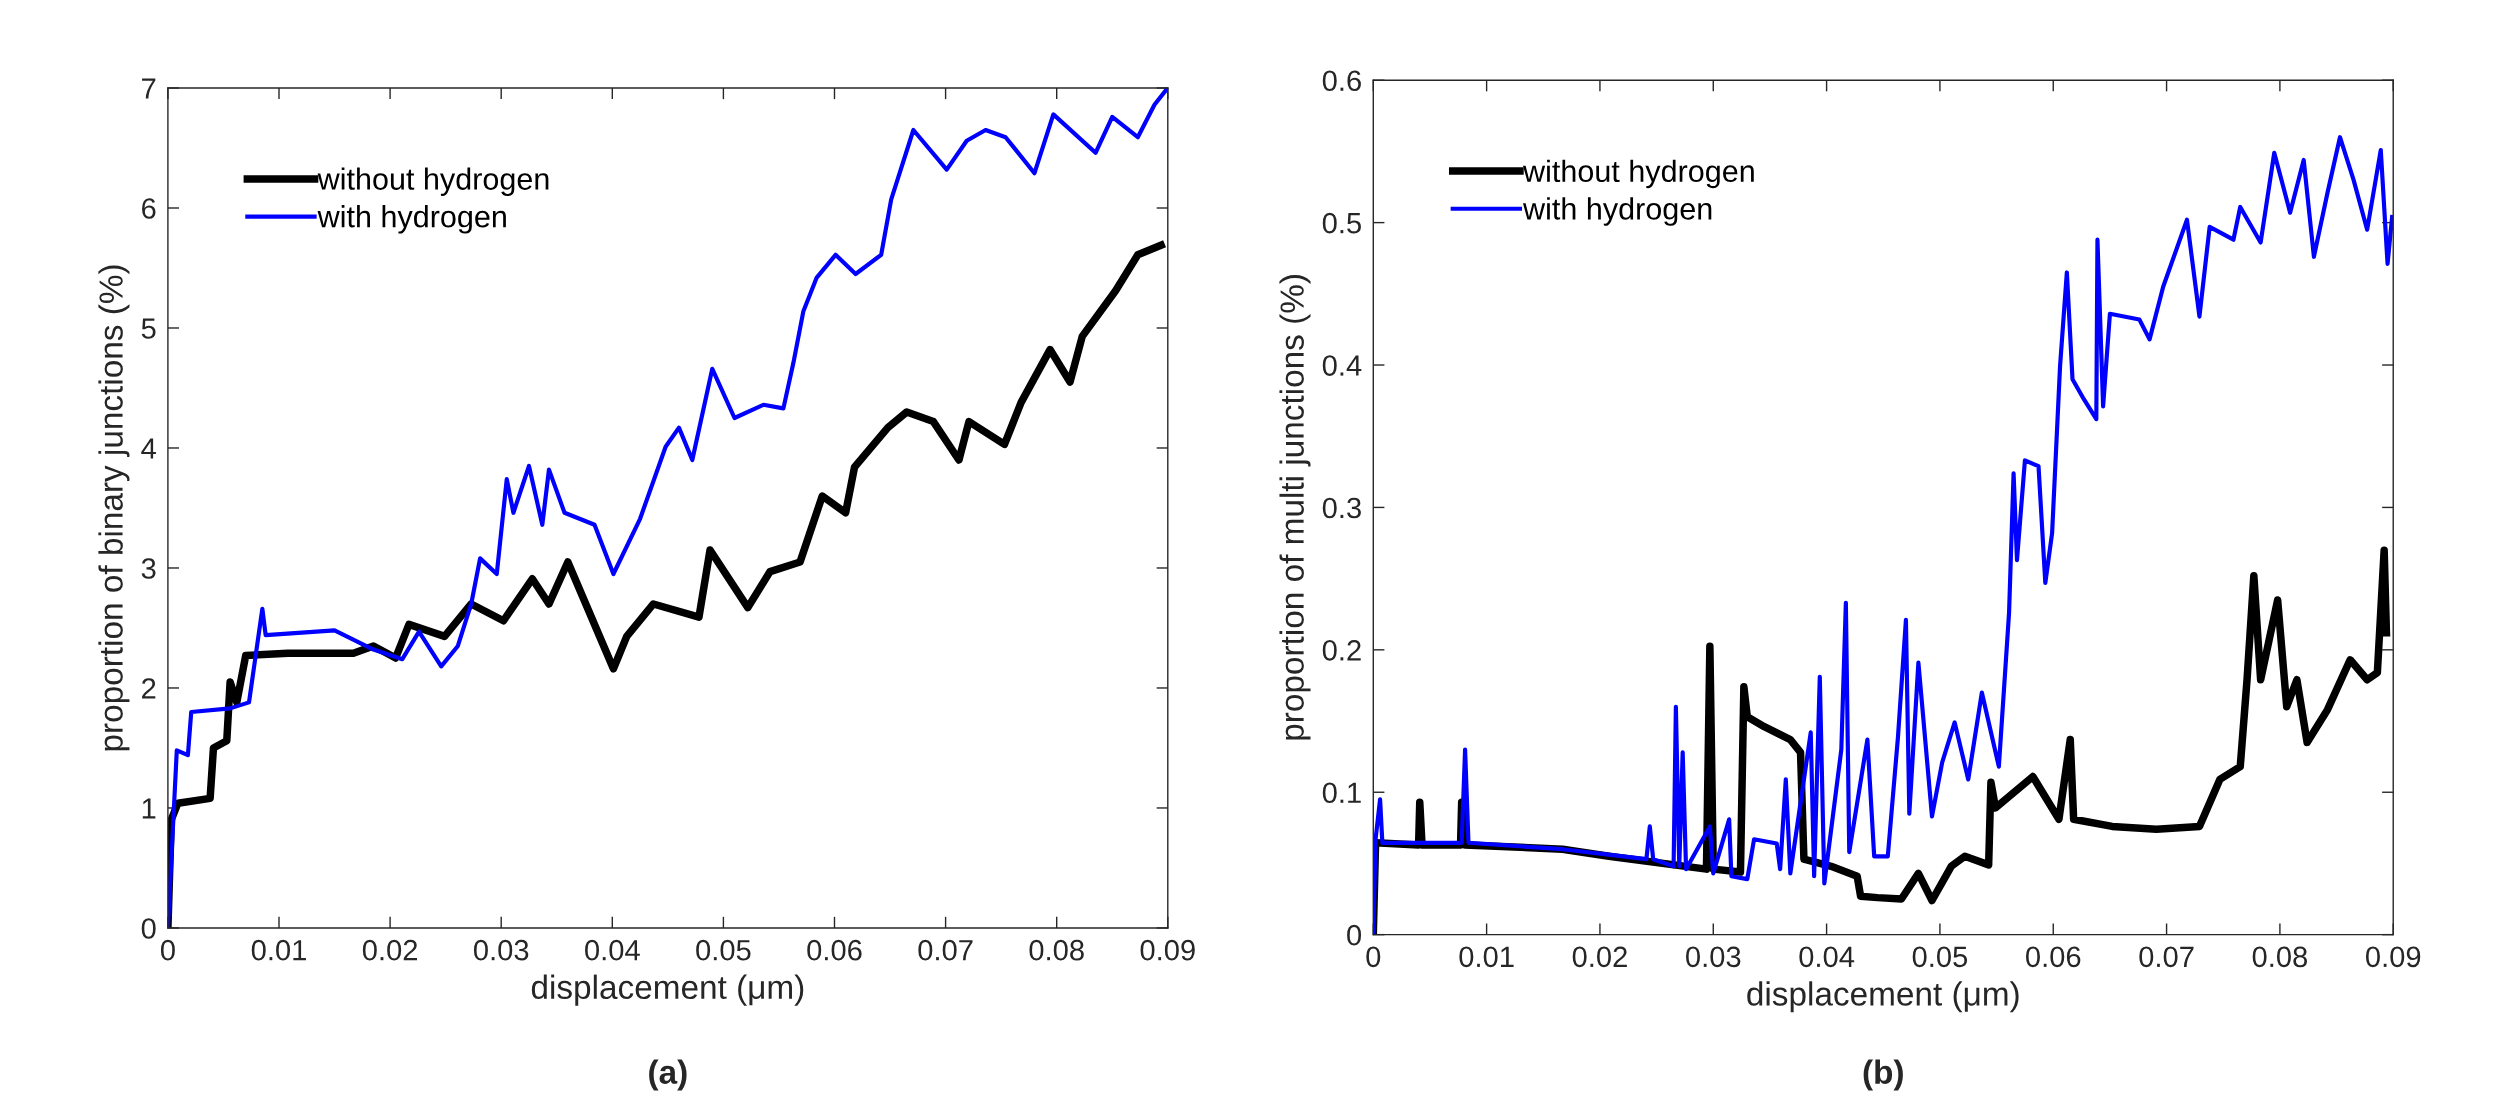  What do you see at coordinates (148, 328) in the screenshot?
I see `y-tick-label: 5` at bounding box center [148, 328].